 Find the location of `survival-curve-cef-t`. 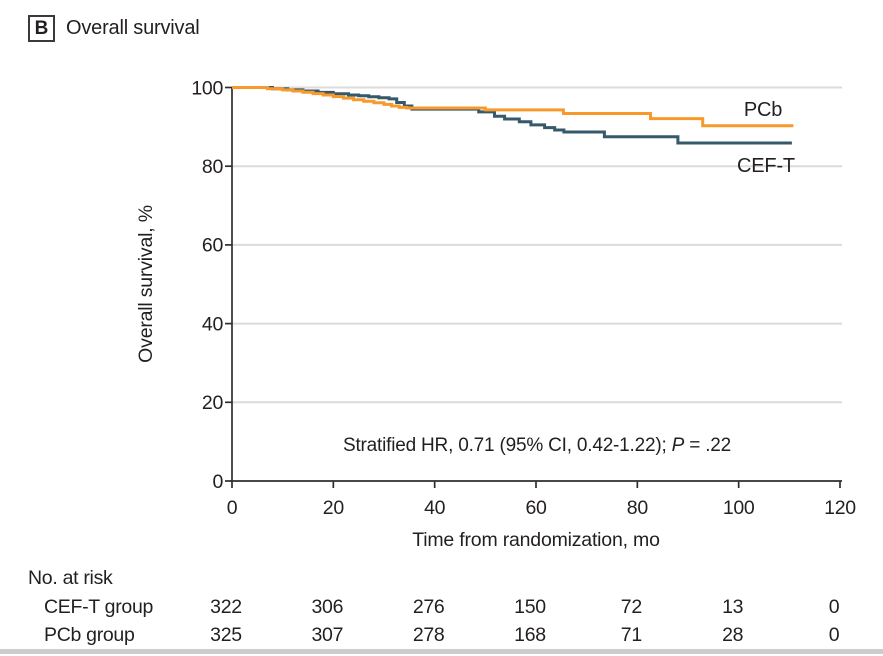

survival-curve-cef-t is located at coordinates (512, 115).